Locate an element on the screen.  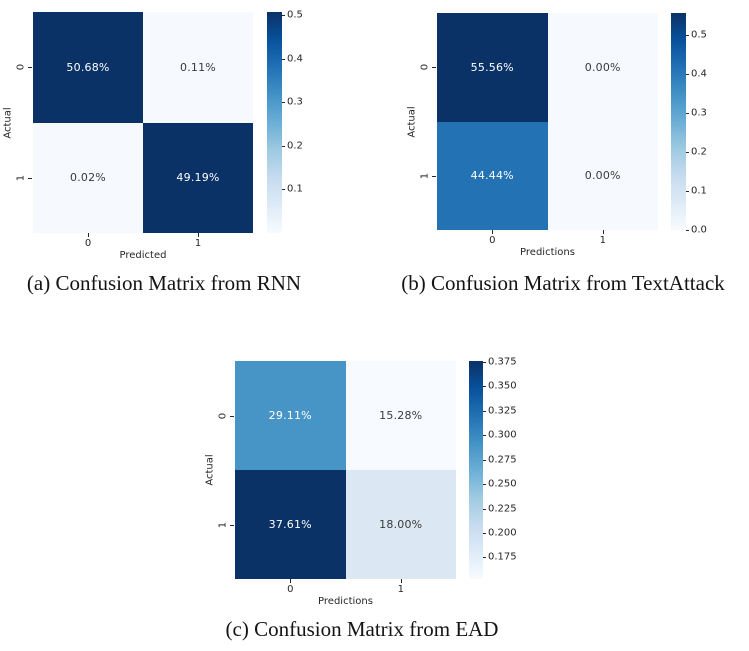
colorbar-tick-label: 0.300 is located at coordinates (502, 435).